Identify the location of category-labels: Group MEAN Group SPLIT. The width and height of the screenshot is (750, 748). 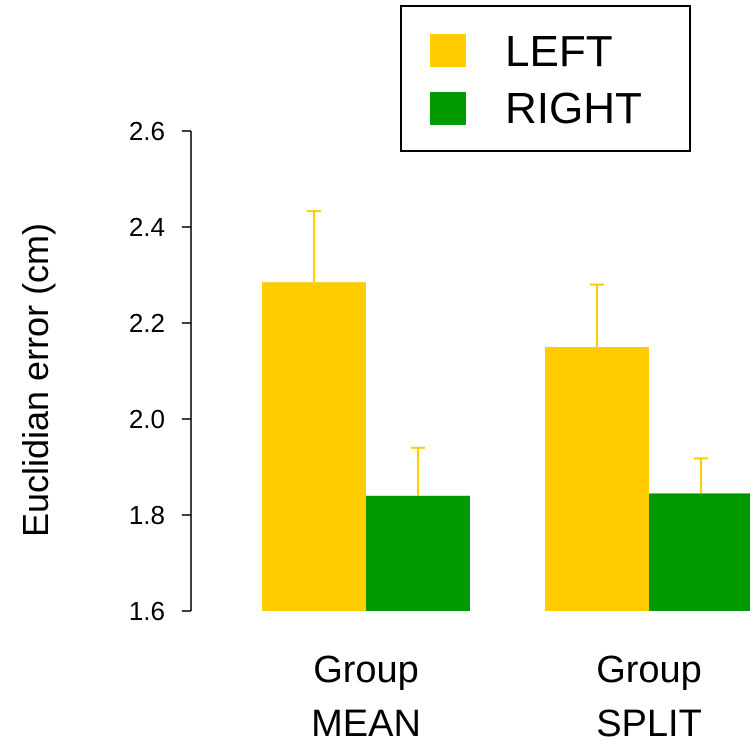
(506, 697).